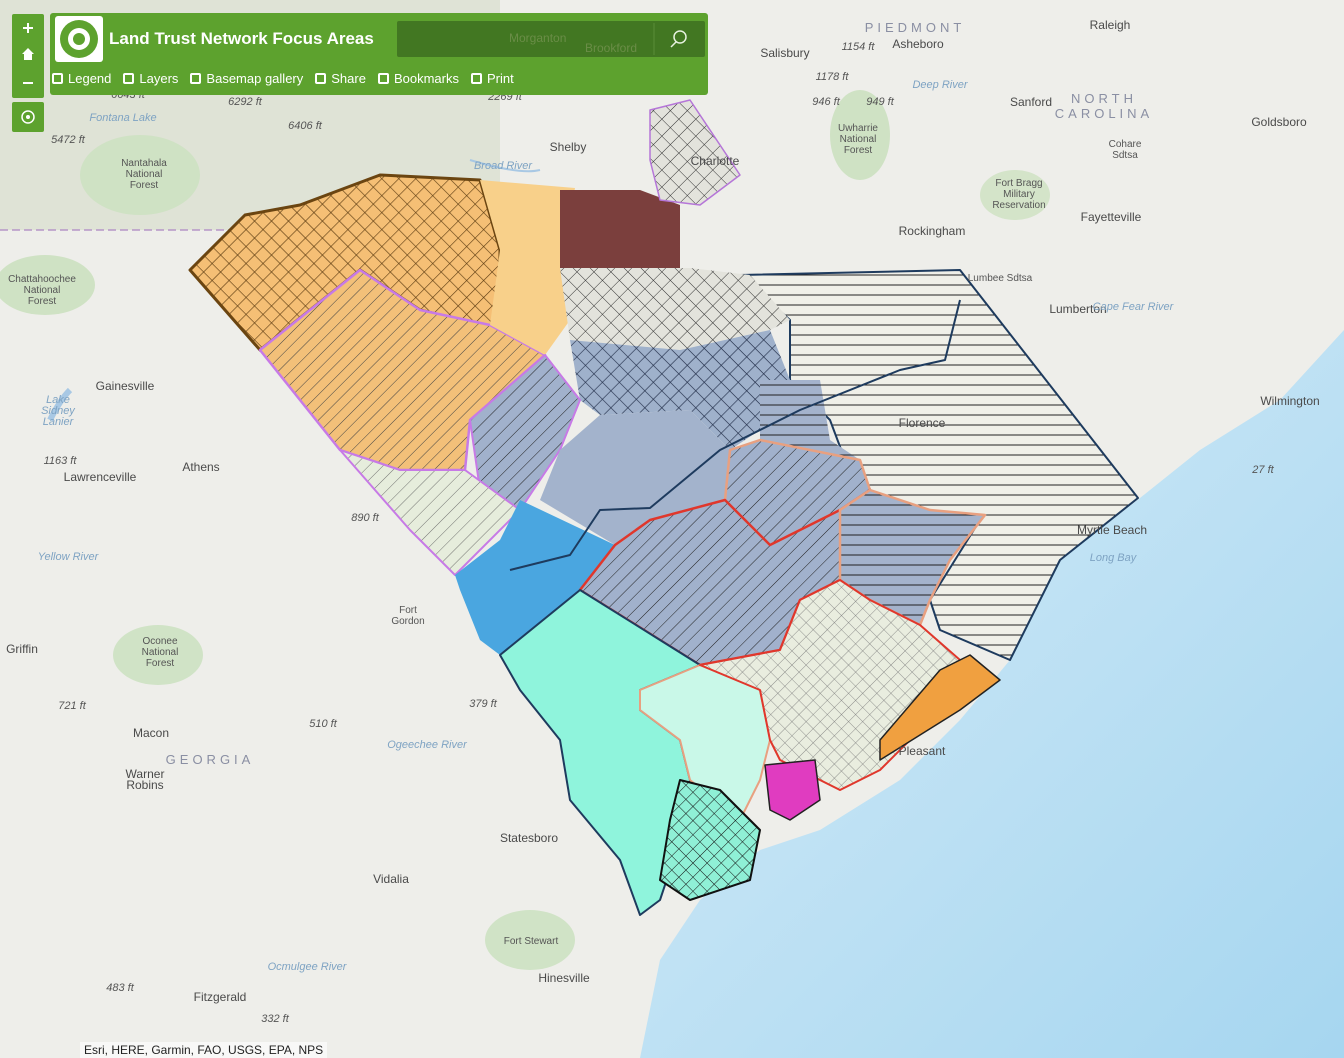 The image size is (1344, 1058). I want to click on toolbar-button: Legend, so click(81, 78).